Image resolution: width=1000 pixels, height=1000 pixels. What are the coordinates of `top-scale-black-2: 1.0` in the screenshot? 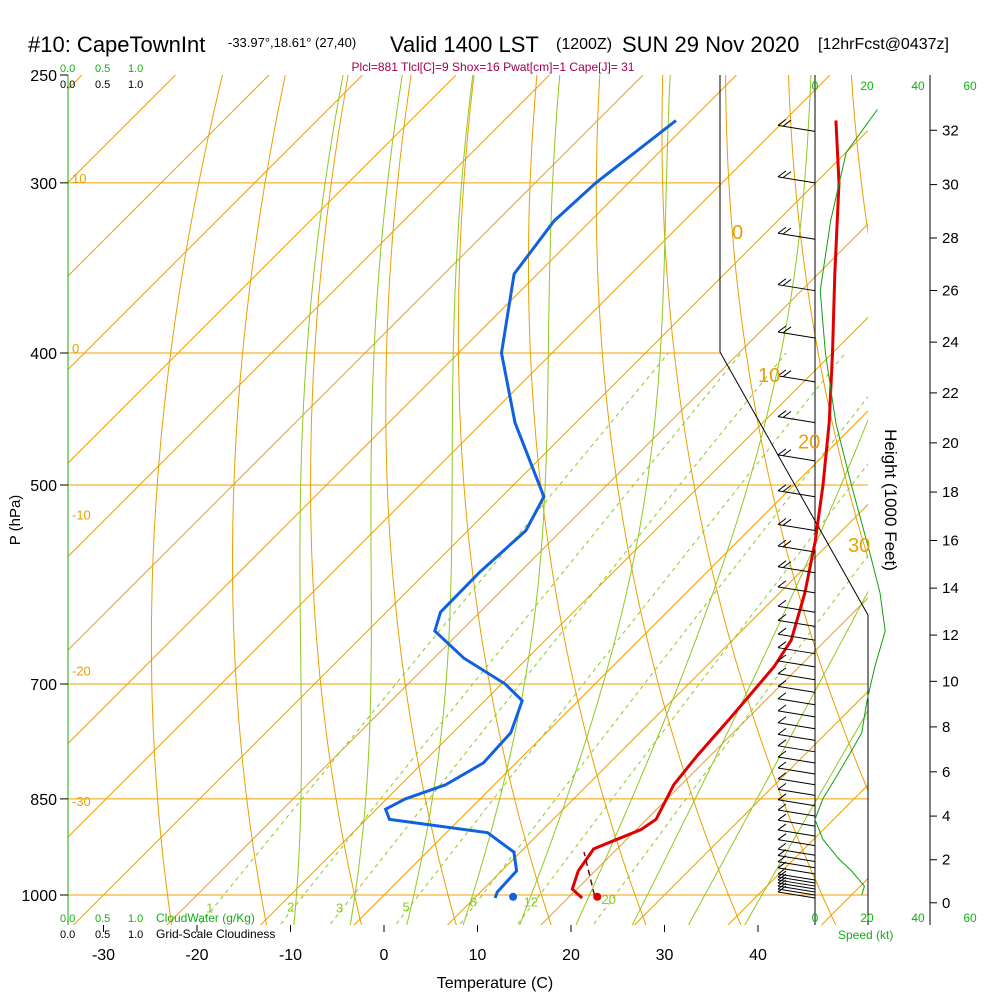 It's located at (135, 85).